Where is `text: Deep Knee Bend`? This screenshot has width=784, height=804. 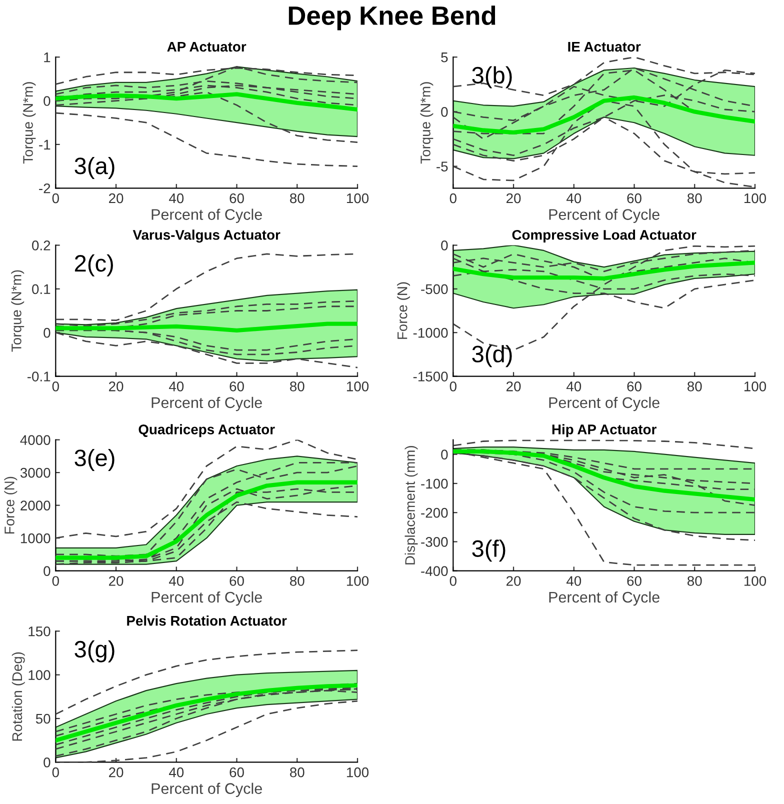 text: Deep Knee Bend is located at coordinates (392, 18).